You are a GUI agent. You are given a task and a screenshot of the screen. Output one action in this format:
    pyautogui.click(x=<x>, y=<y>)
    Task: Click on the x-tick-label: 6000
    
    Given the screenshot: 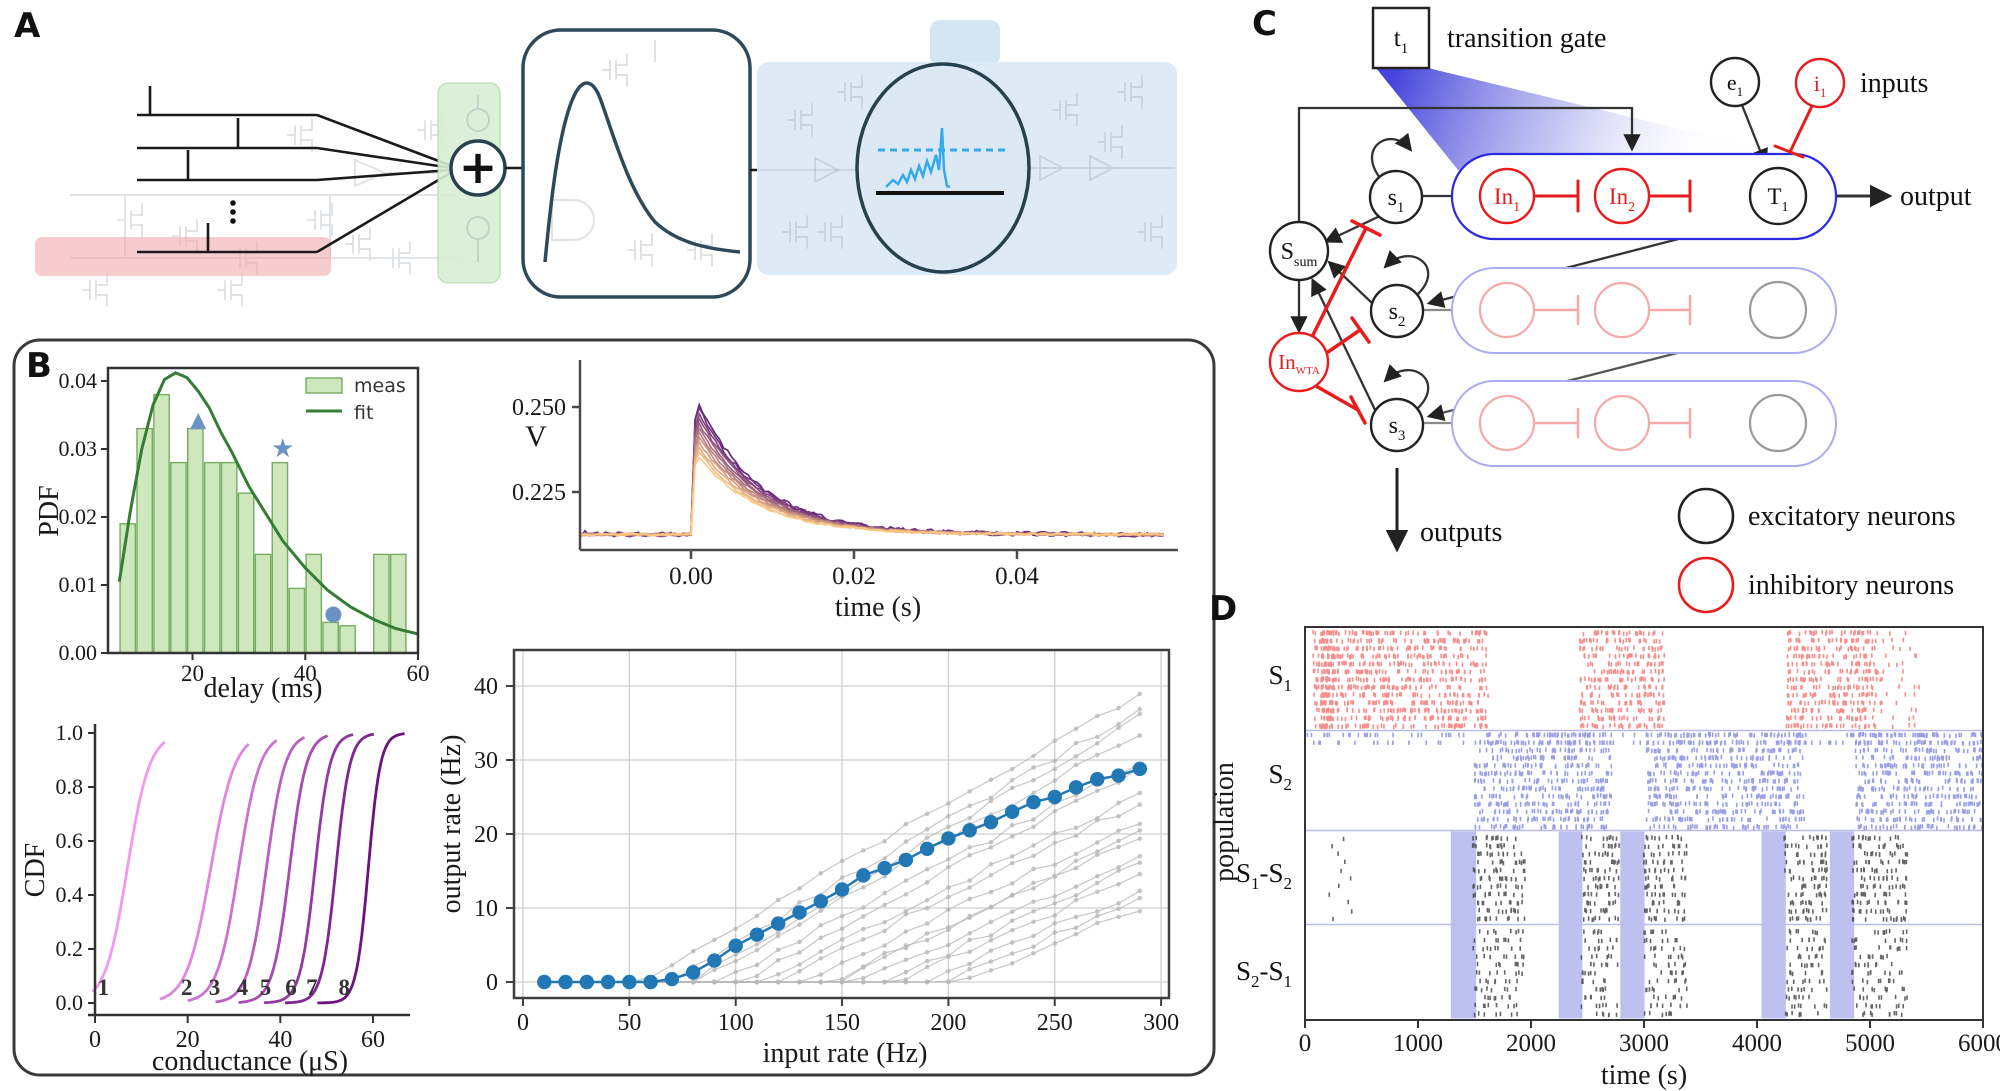 What is the action you would take?
    pyautogui.click(x=1979, y=1043)
    